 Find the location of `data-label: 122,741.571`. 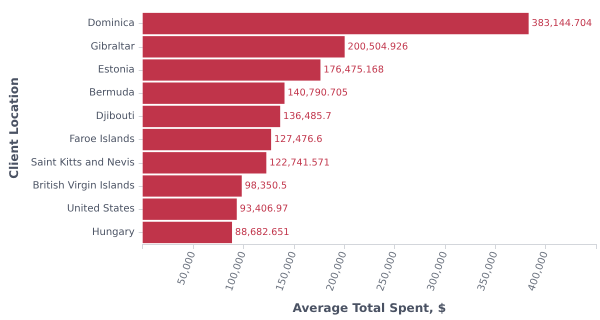

data-label: 122,741.571 is located at coordinates (299, 162).